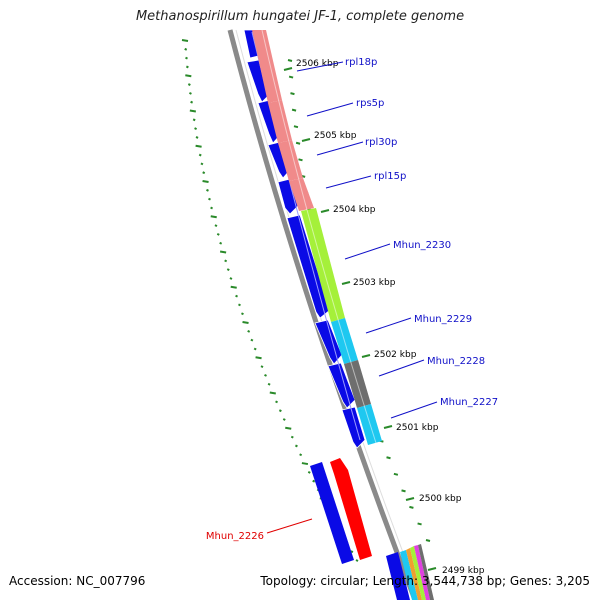 This screenshot has height=600, width=600. I want to click on feature-segment-rps5p, so click(280, 121).